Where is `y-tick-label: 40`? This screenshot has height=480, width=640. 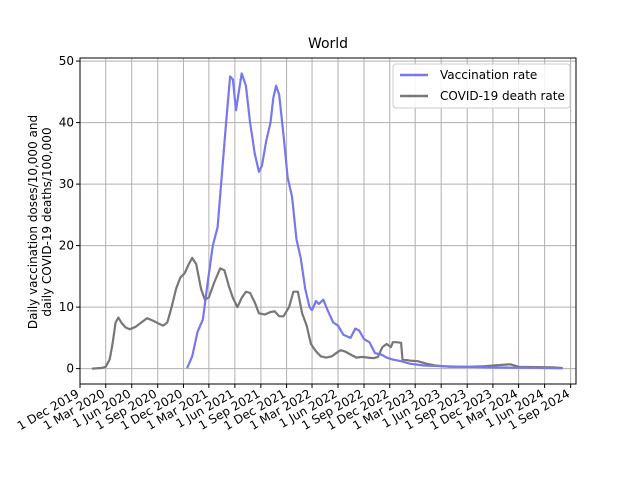 y-tick-label: 40 is located at coordinates (66, 123).